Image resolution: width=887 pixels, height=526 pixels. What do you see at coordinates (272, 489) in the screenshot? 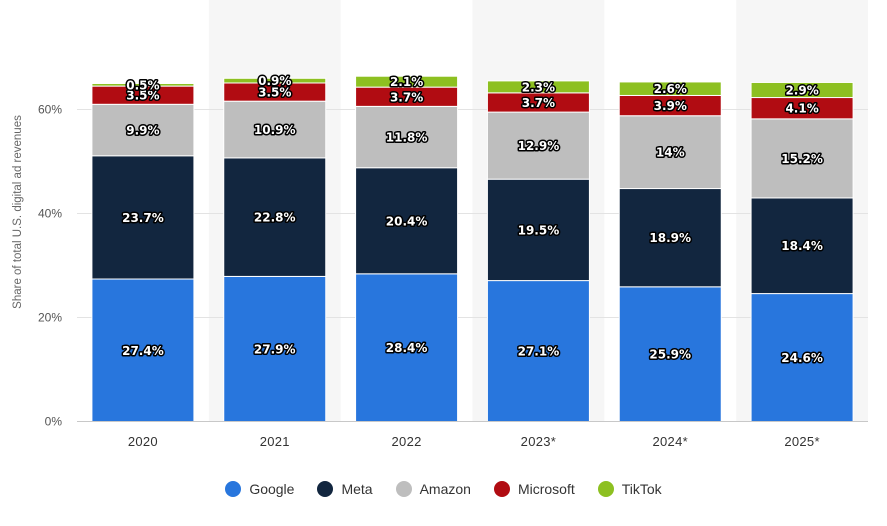
I see `legend-label: Google` at bounding box center [272, 489].